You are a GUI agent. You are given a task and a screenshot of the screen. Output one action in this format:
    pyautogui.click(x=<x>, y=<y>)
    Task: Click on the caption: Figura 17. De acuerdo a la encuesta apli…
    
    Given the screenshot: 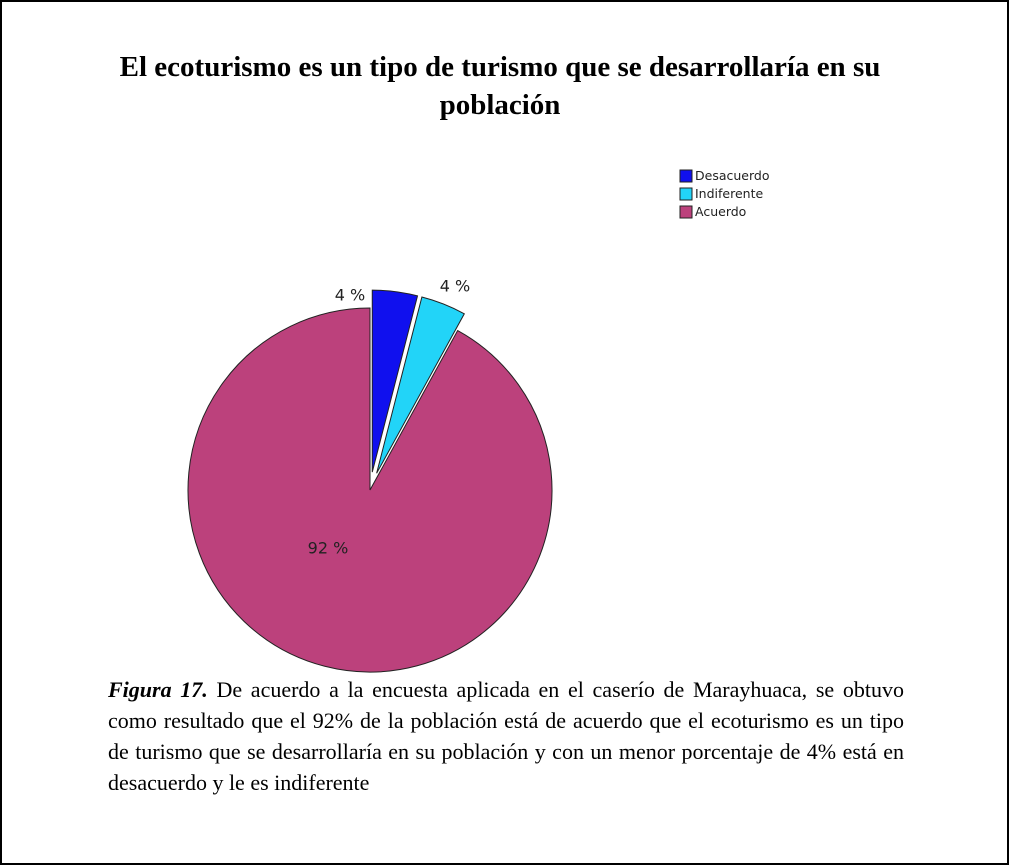 What is the action you would take?
    pyautogui.click(x=506, y=736)
    